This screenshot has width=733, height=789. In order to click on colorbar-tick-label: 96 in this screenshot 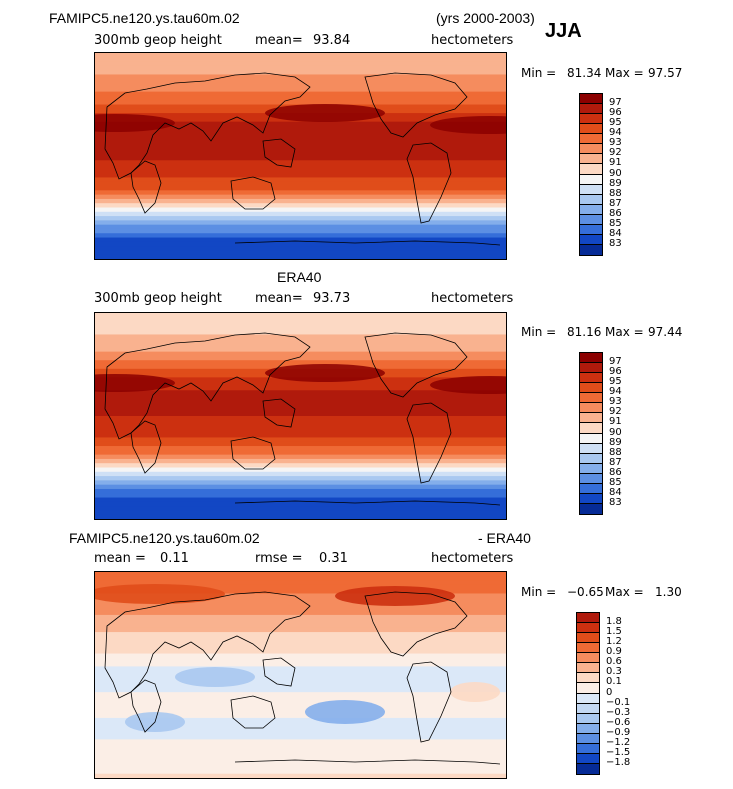, I will do `click(615, 113)`.